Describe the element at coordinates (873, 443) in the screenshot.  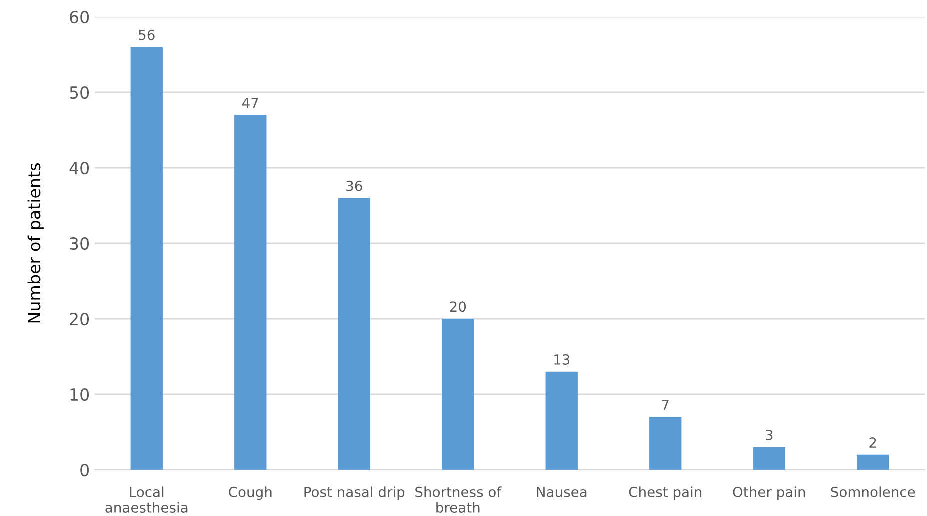
I see `data-label: 2` at that location.